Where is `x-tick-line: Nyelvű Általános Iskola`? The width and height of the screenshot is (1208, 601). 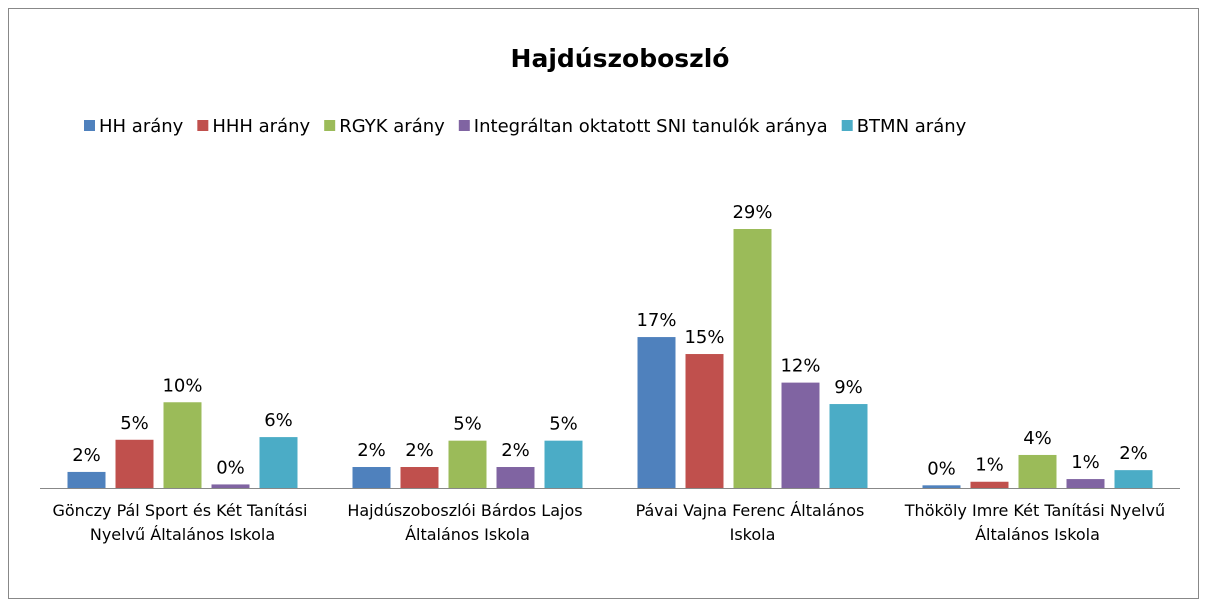 x-tick-line: Nyelvű Általános Iskola is located at coordinates (182, 534).